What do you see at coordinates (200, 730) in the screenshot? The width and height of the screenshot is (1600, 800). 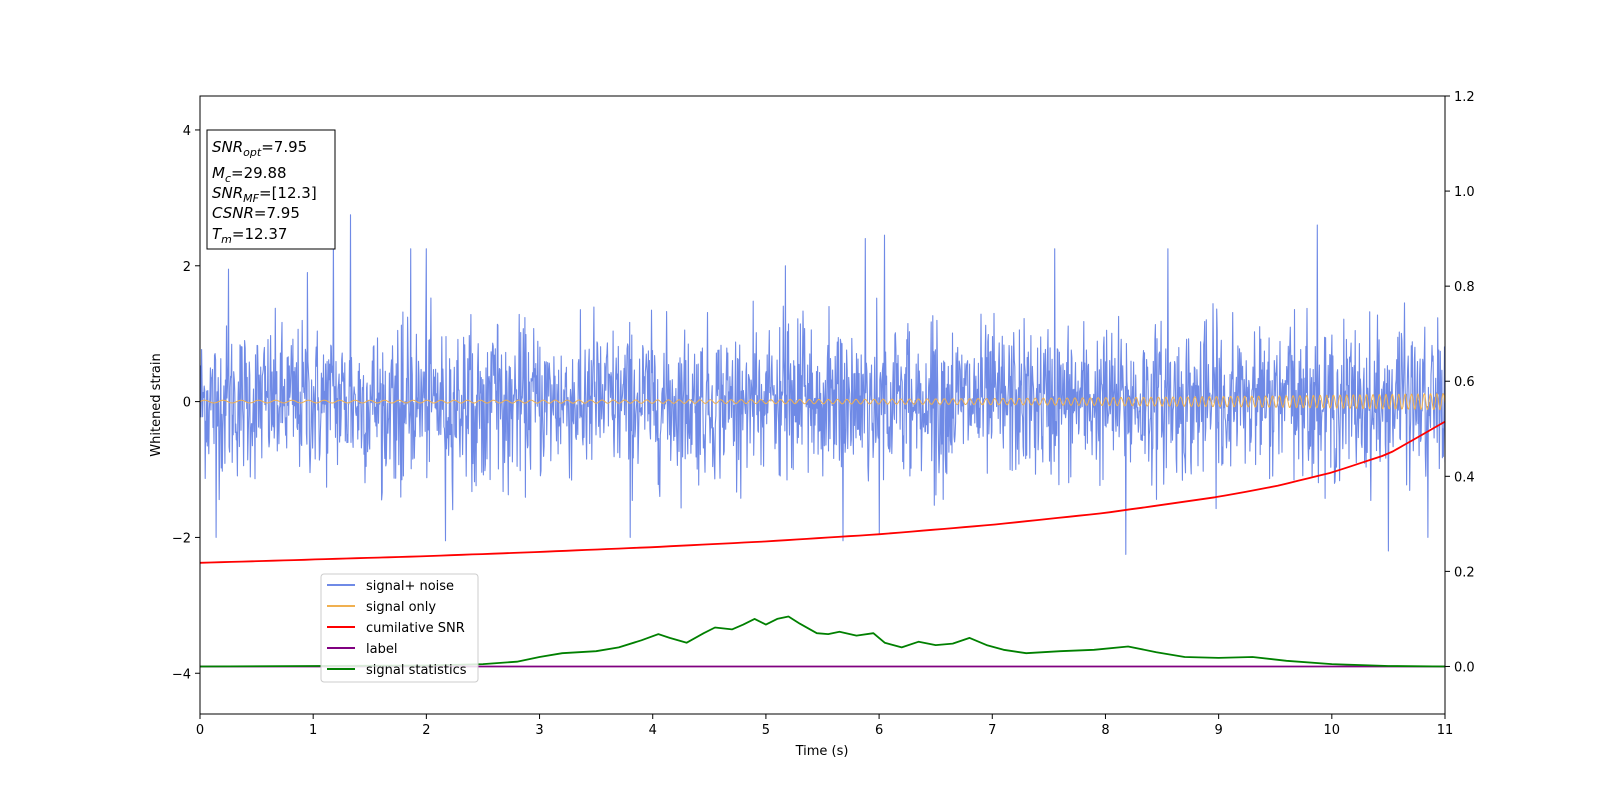 I see `x-tick-label: 0` at bounding box center [200, 730].